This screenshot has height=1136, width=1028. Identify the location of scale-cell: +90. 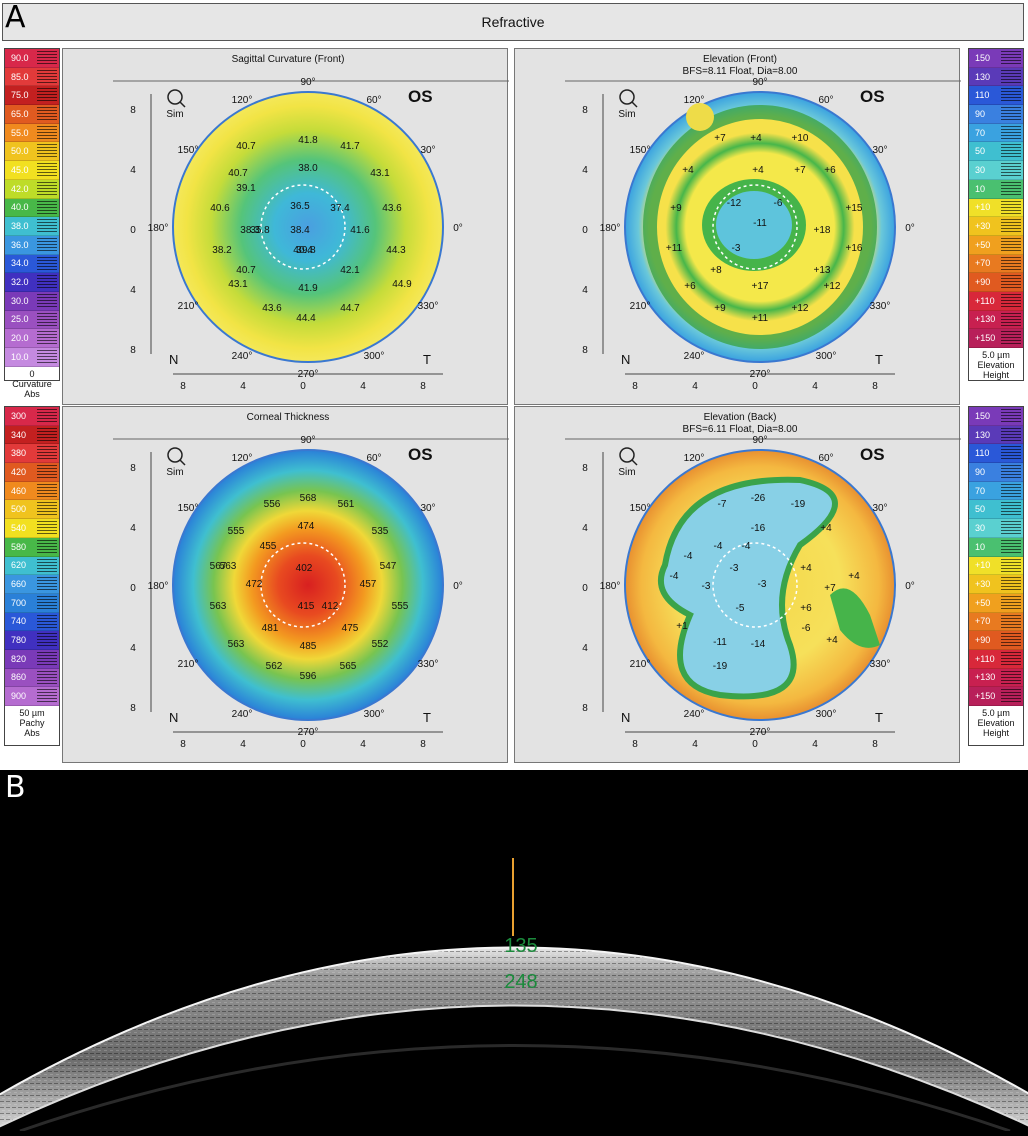
(996, 282).